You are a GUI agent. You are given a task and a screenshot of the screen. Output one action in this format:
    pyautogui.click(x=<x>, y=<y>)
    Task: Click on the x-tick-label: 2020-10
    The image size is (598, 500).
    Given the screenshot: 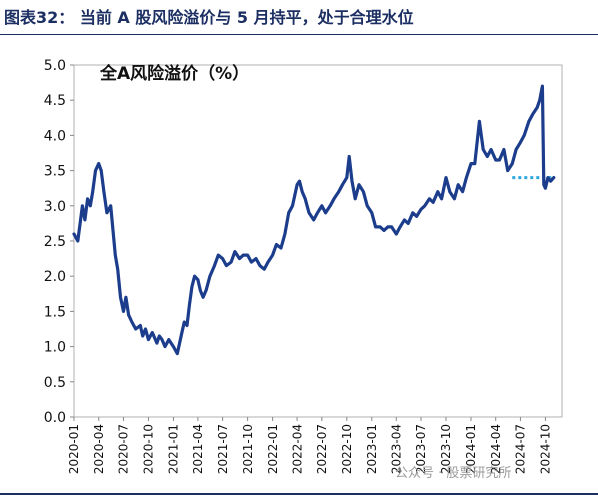 What is the action you would take?
    pyautogui.click(x=149, y=449)
    